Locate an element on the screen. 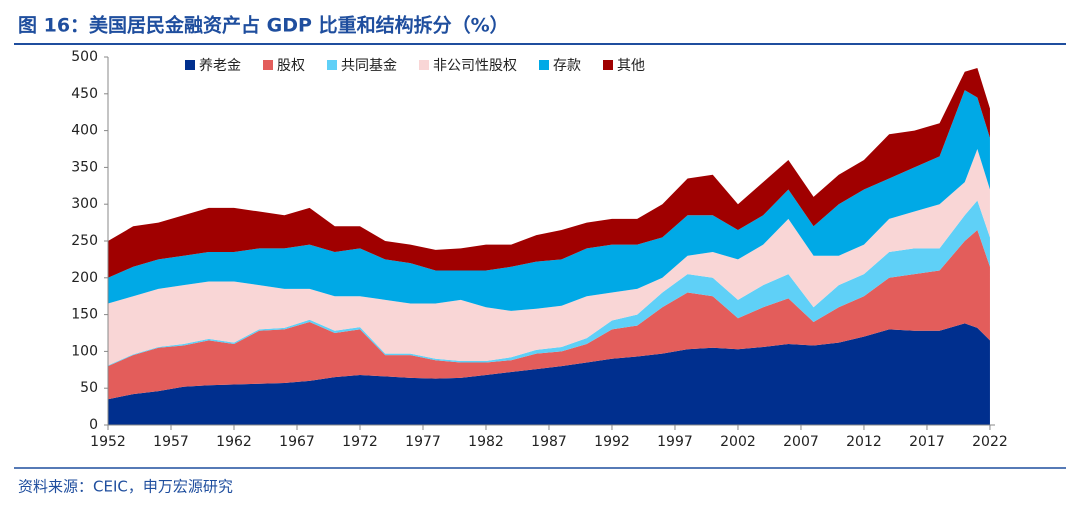 This screenshot has width=1080, height=505. legend-label: 其他 is located at coordinates (631, 66).